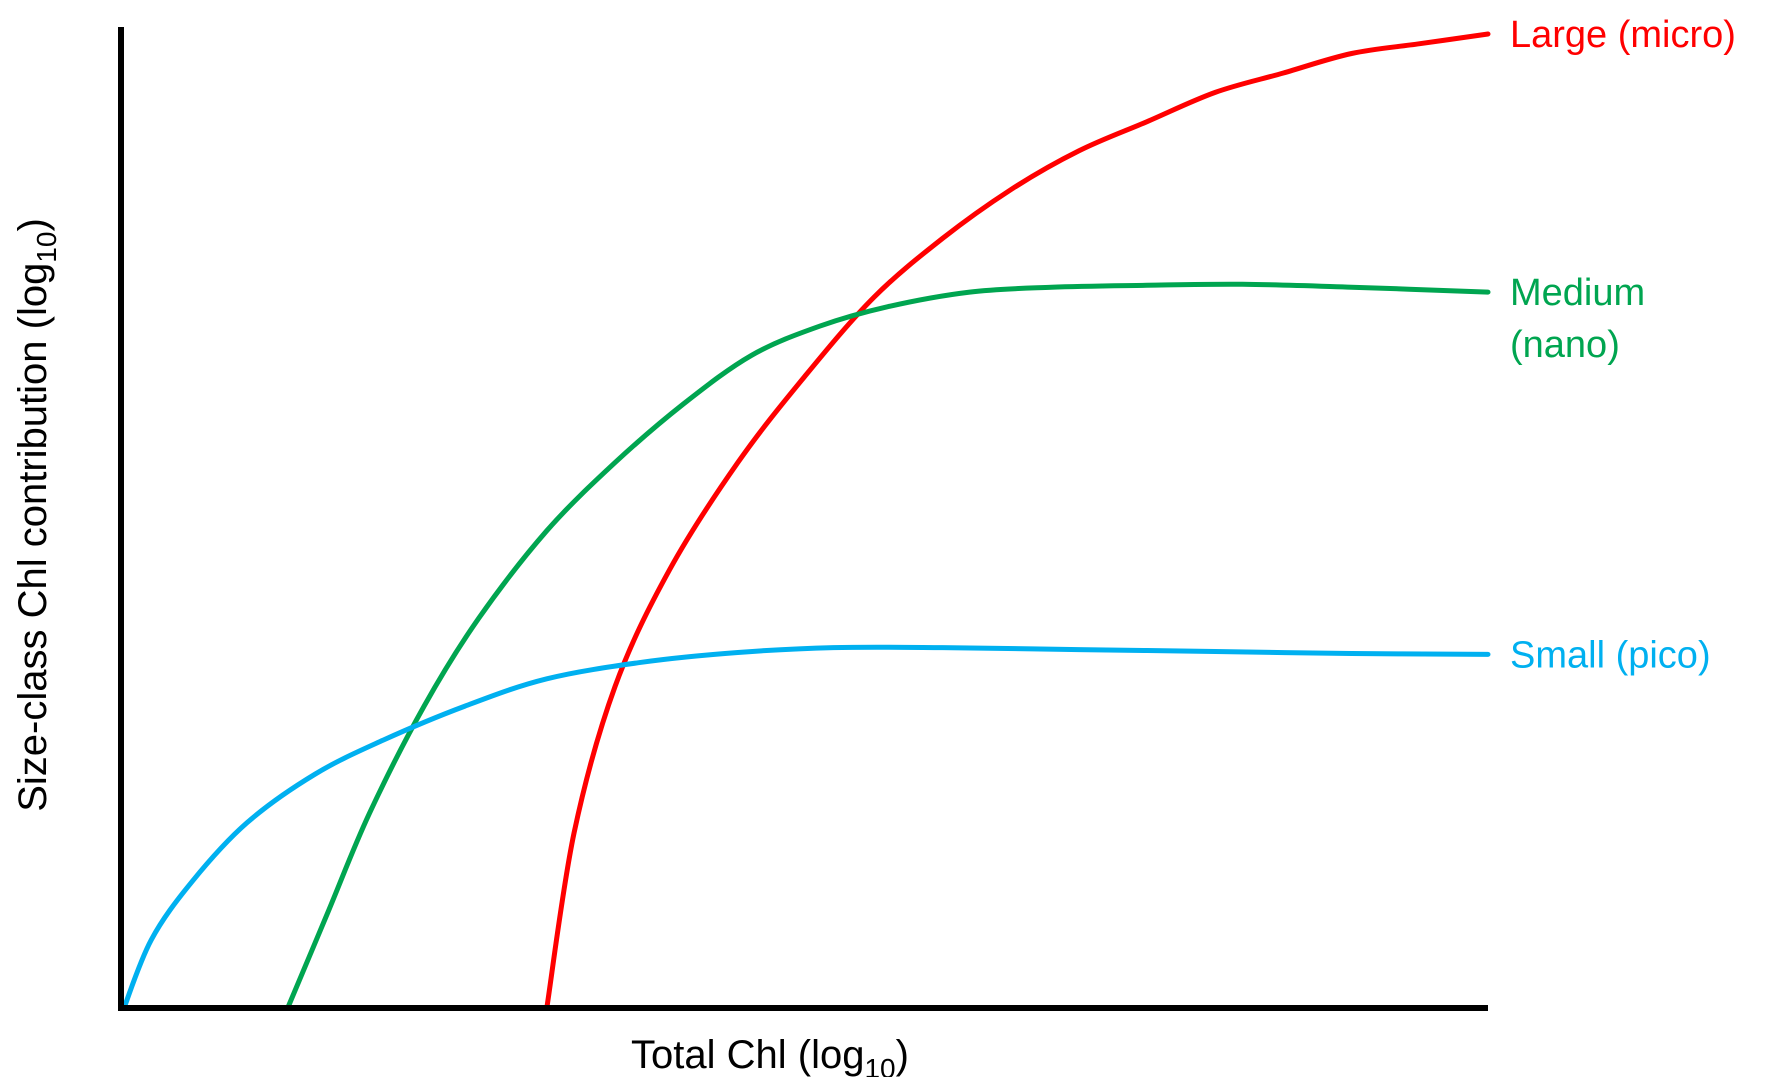  I want to click on series-label-line: Medium, so click(1577, 293).